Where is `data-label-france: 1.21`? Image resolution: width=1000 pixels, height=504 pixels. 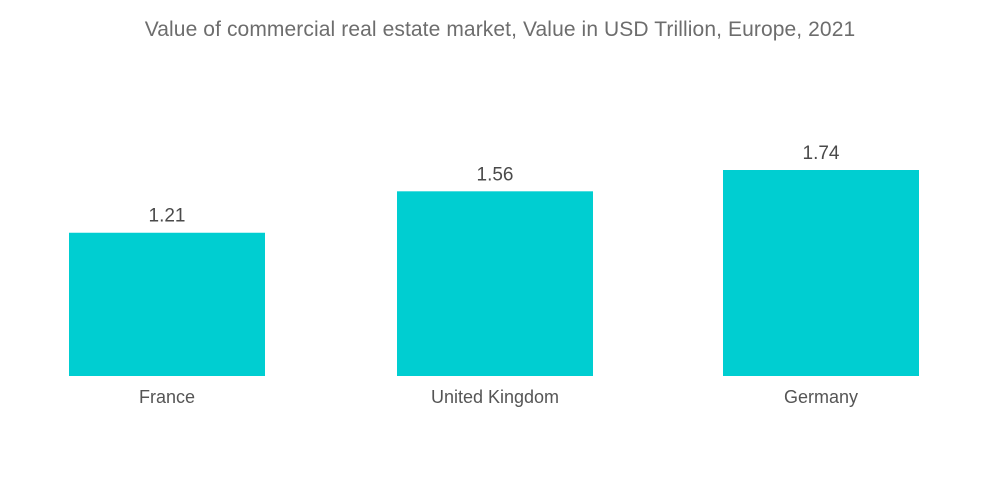 data-label-france: 1.21 is located at coordinates (167, 216).